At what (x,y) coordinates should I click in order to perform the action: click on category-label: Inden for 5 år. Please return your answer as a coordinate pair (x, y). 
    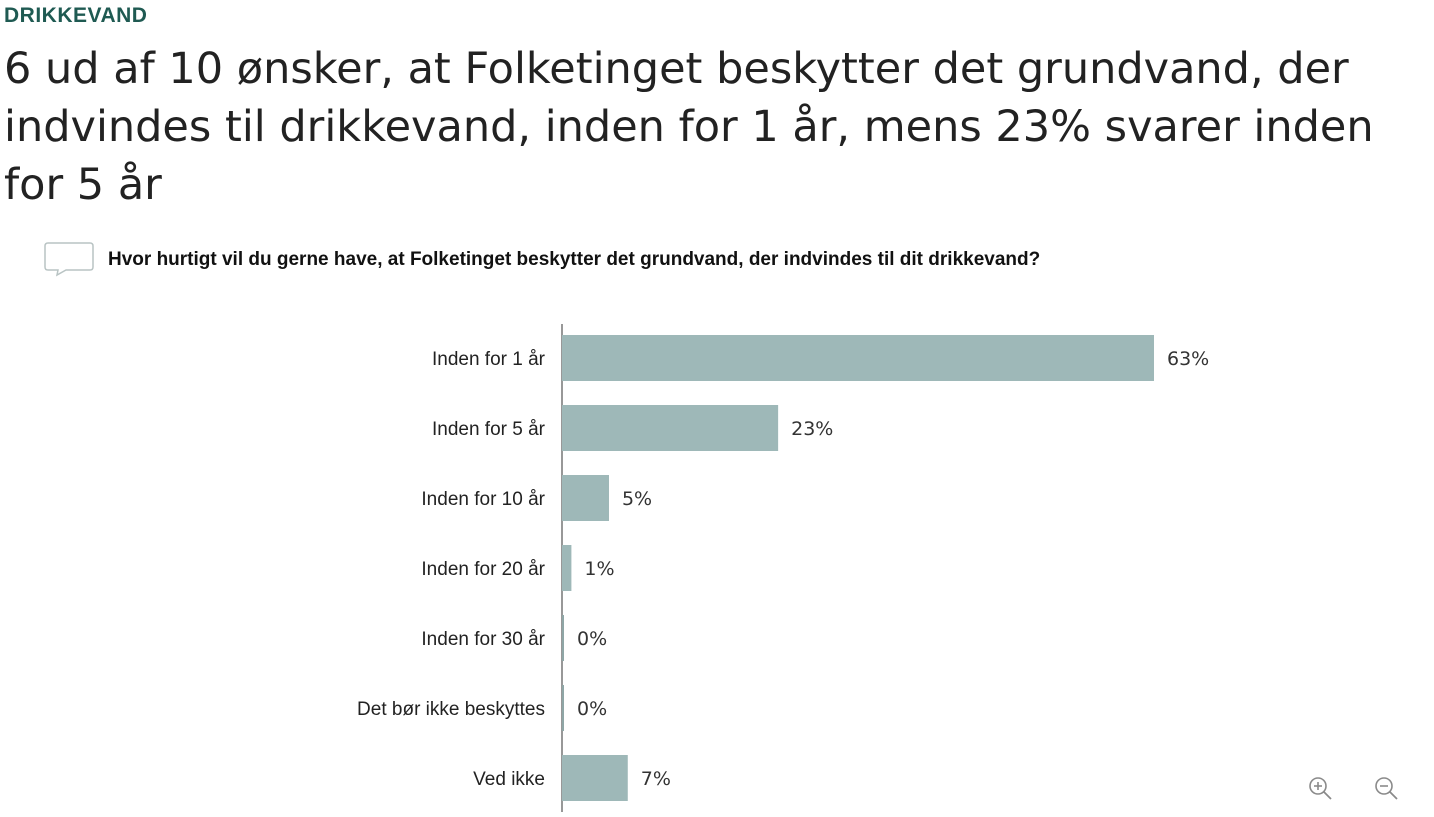
    Looking at the image, I should click on (489, 429).